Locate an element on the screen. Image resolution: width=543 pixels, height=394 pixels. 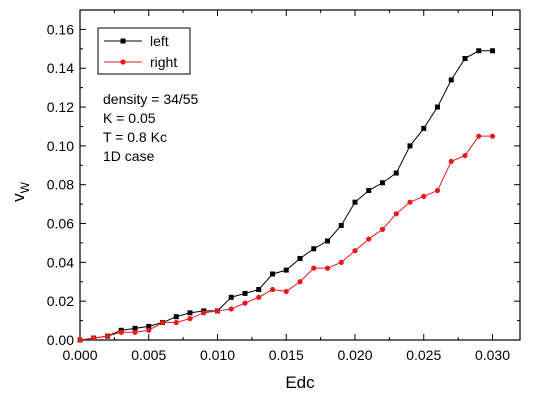
annotation-temperature: T = 0.8 Kc is located at coordinates (135, 137).